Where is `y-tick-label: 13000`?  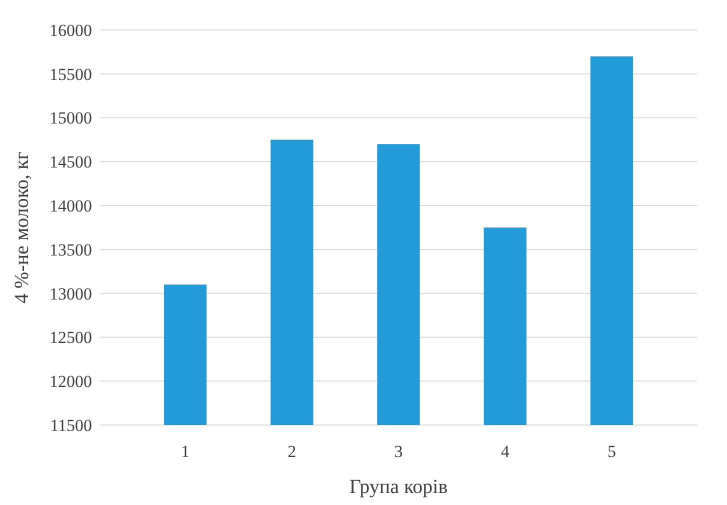
y-tick-label: 13000 is located at coordinates (71, 294).